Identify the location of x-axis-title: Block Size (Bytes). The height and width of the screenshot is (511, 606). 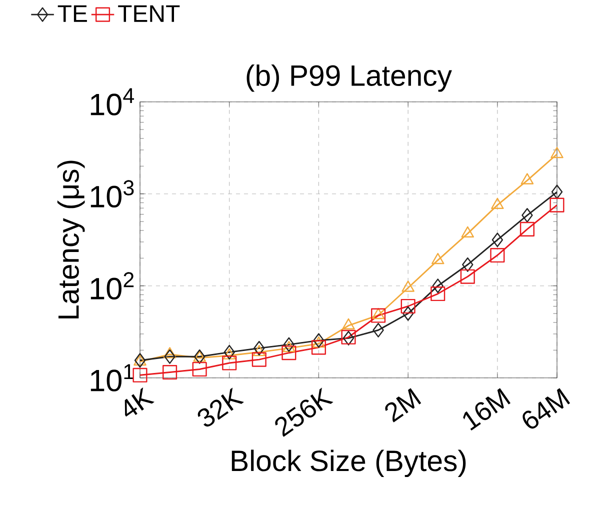
(349, 464).